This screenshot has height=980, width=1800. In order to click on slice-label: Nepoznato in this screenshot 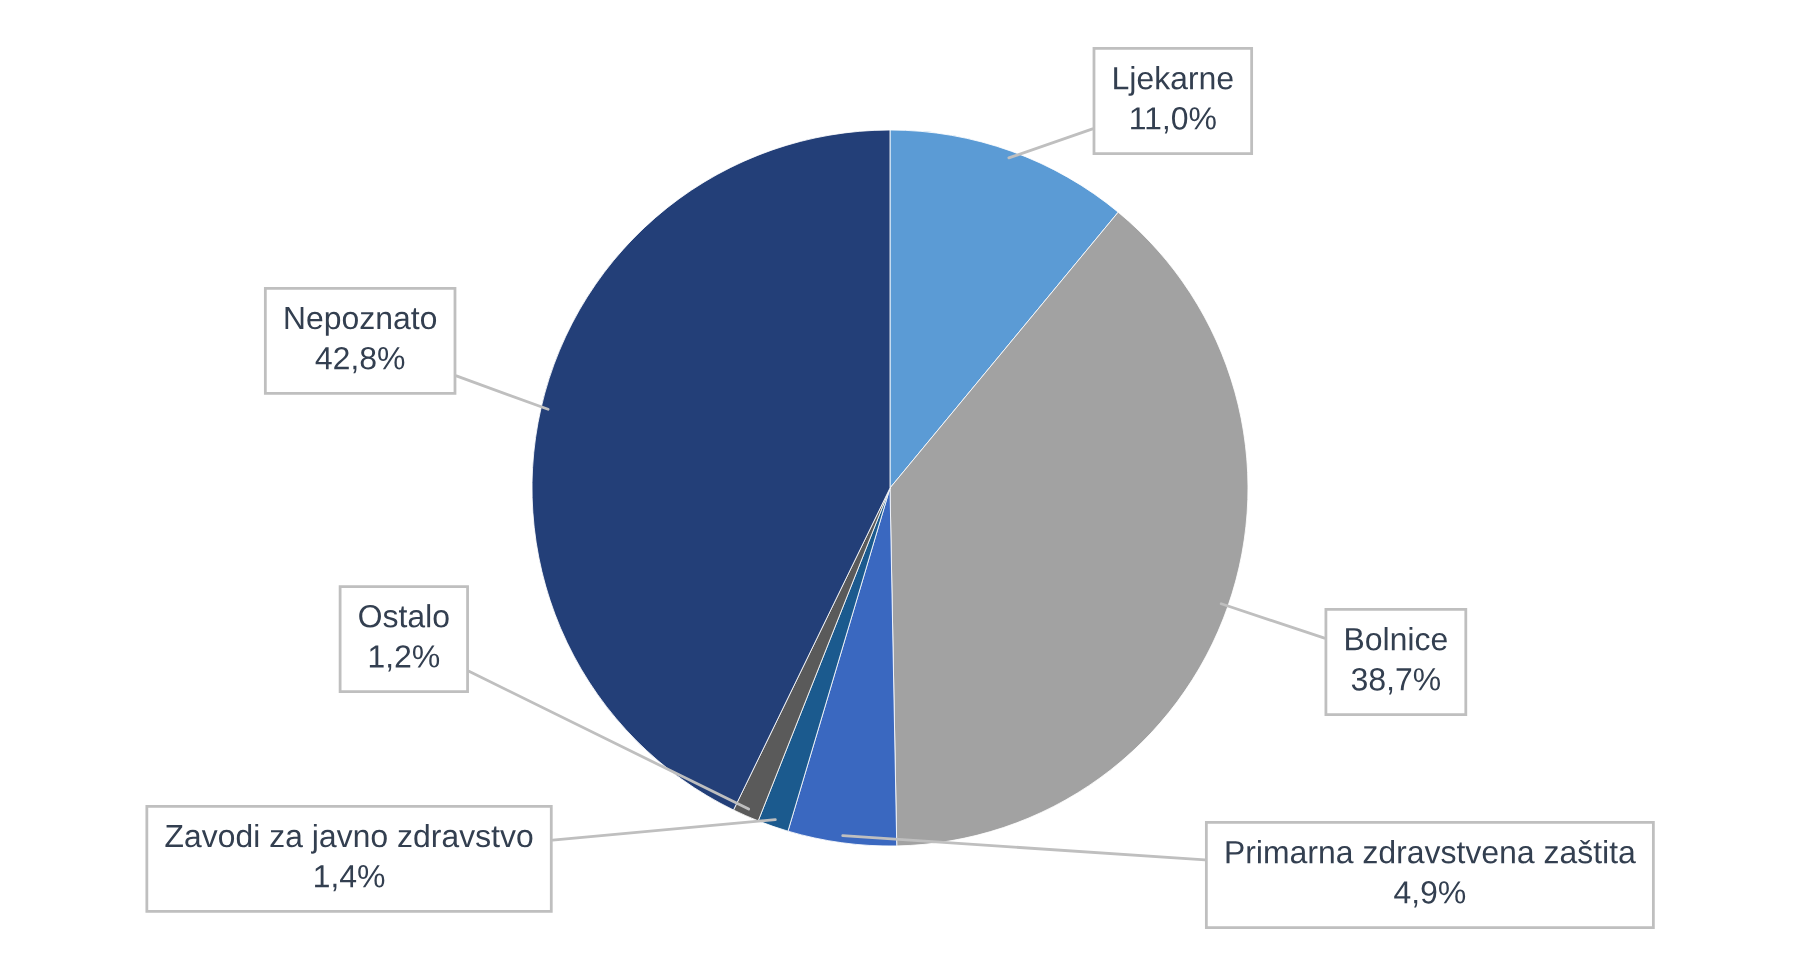, I will do `click(361, 321)`.